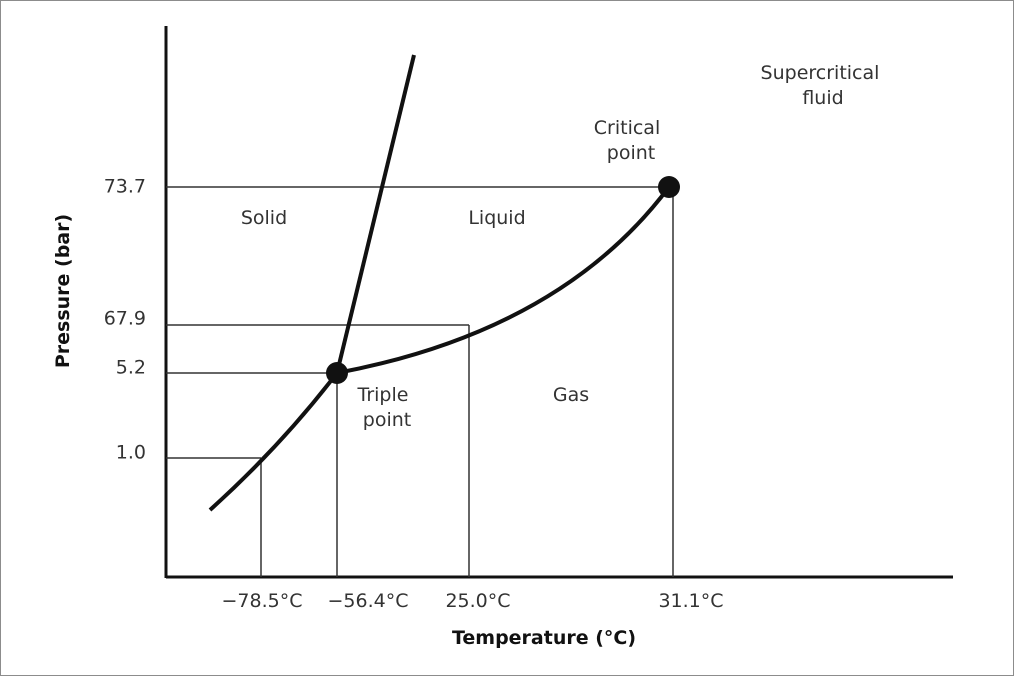 Image resolution: width=1014 pixels, height=677 pixels. What do you see at coordinates (375, 214) in the screenshot?
I see `melting-curve` at bounding box center [375, 214].